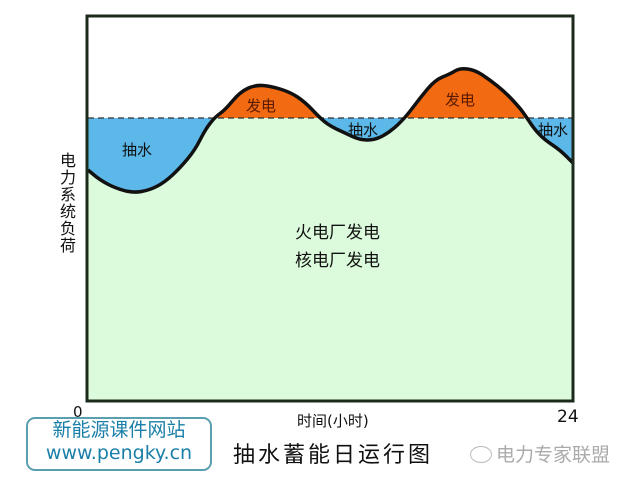  What do you see at coordinates (119, 430) in the screenshot?
I see `logo-line1: 新能源课件网站` at bounding box center [119, 430].